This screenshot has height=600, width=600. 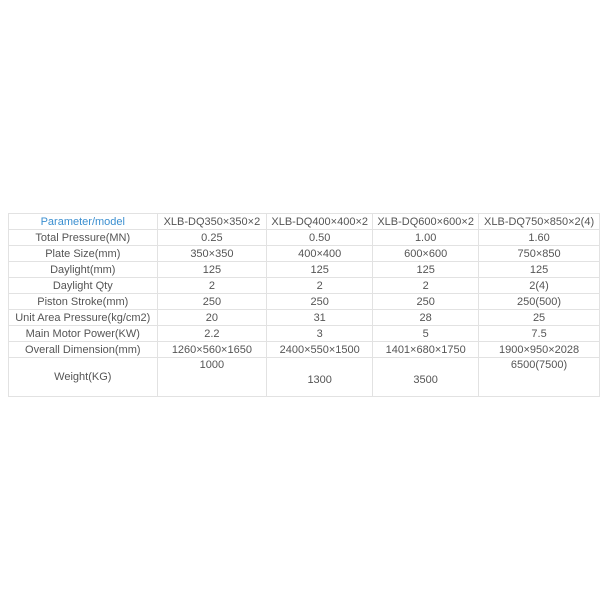 What do you see at coordinates (83, 253) in the screenshot?
I see `row-label: Plate Size(mm)` at bounding box center [83, 253].